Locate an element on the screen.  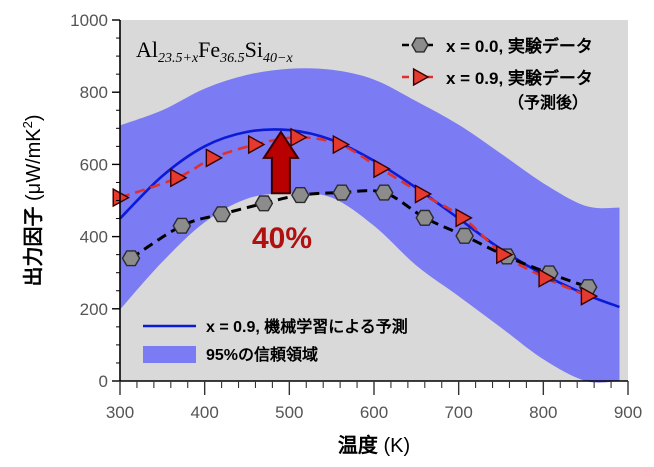
x-tick-label: 700 is located at coordinates (458, 412).